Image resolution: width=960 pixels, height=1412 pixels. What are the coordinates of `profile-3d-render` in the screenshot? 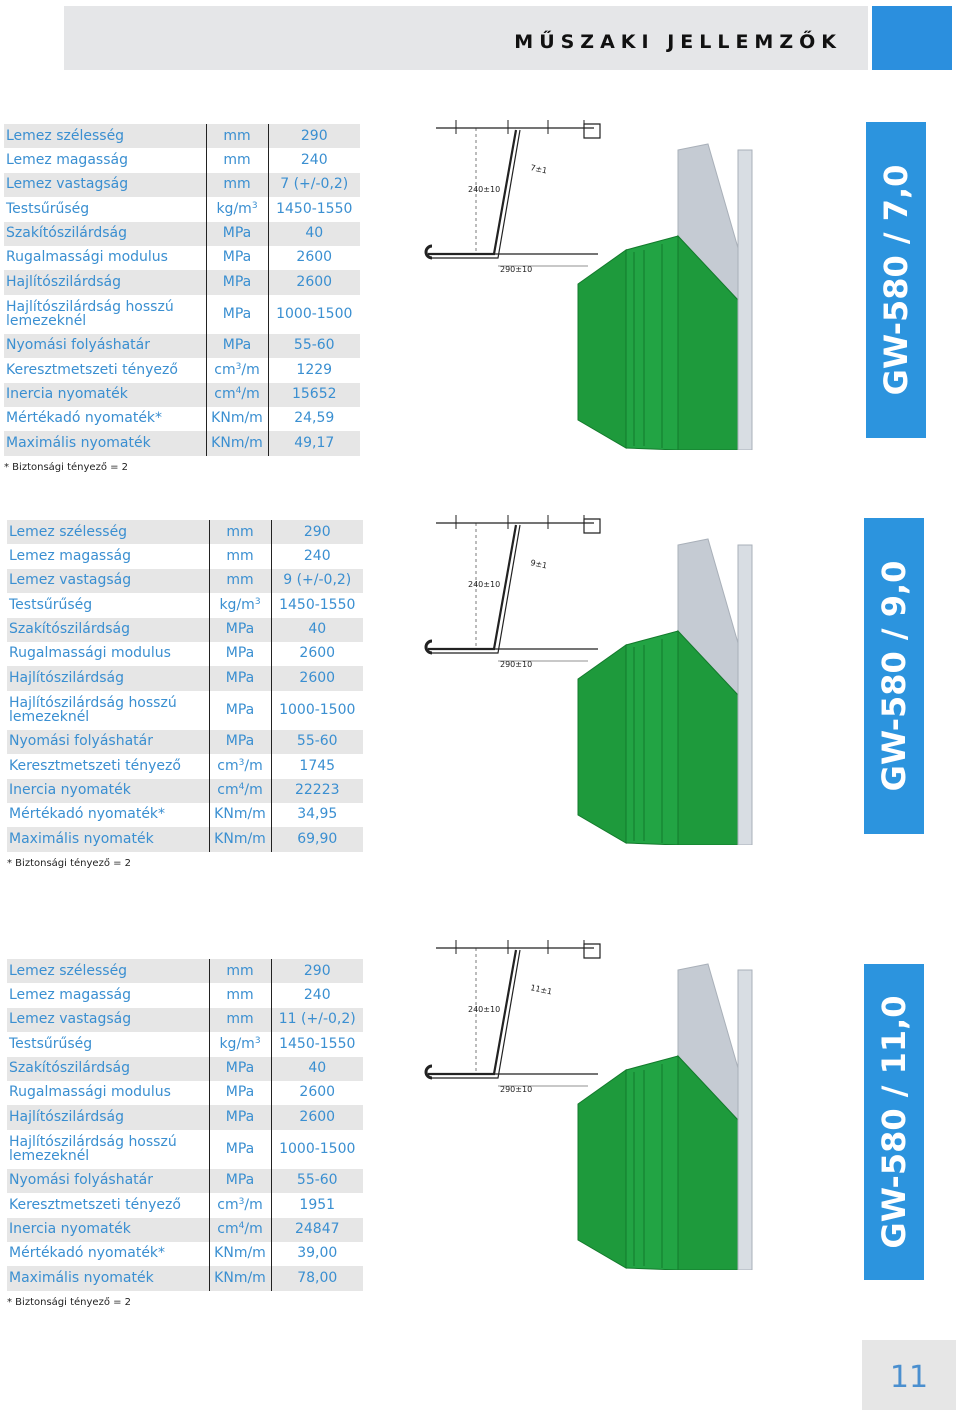 It's located at (665, 1117).